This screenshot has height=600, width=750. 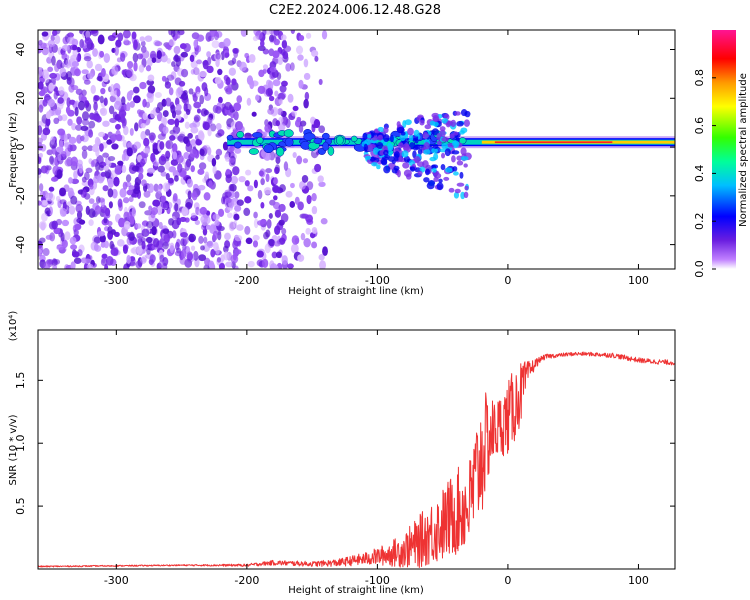 I want to click on snr-x-tick-label: -100, so click(x=377, y=580).